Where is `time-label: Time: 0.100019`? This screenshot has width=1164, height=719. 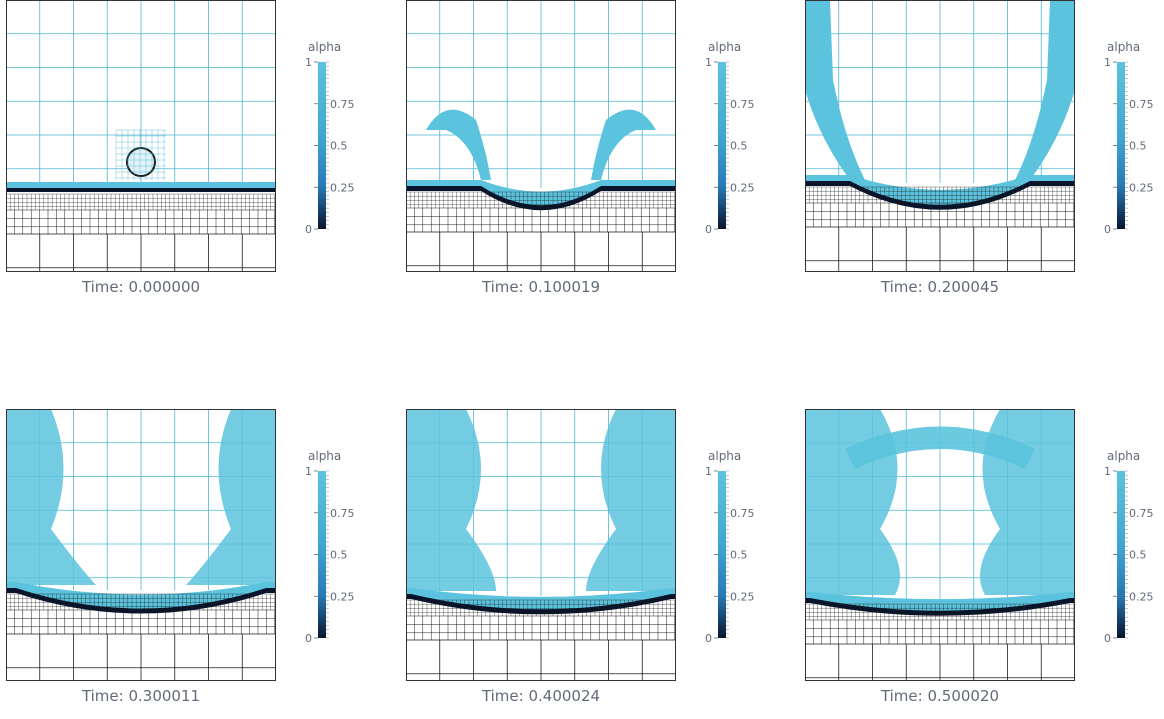
time-label: Time: 0.100019 is located at coordinates (541, 287).